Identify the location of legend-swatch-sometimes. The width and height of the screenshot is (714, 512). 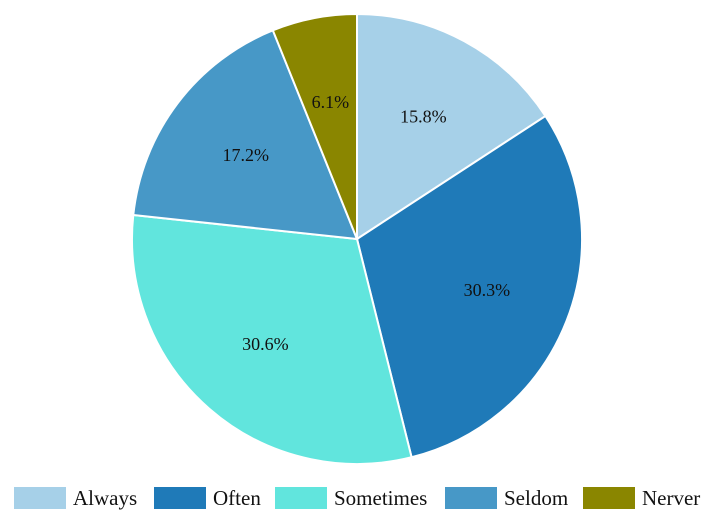
(301, 498).